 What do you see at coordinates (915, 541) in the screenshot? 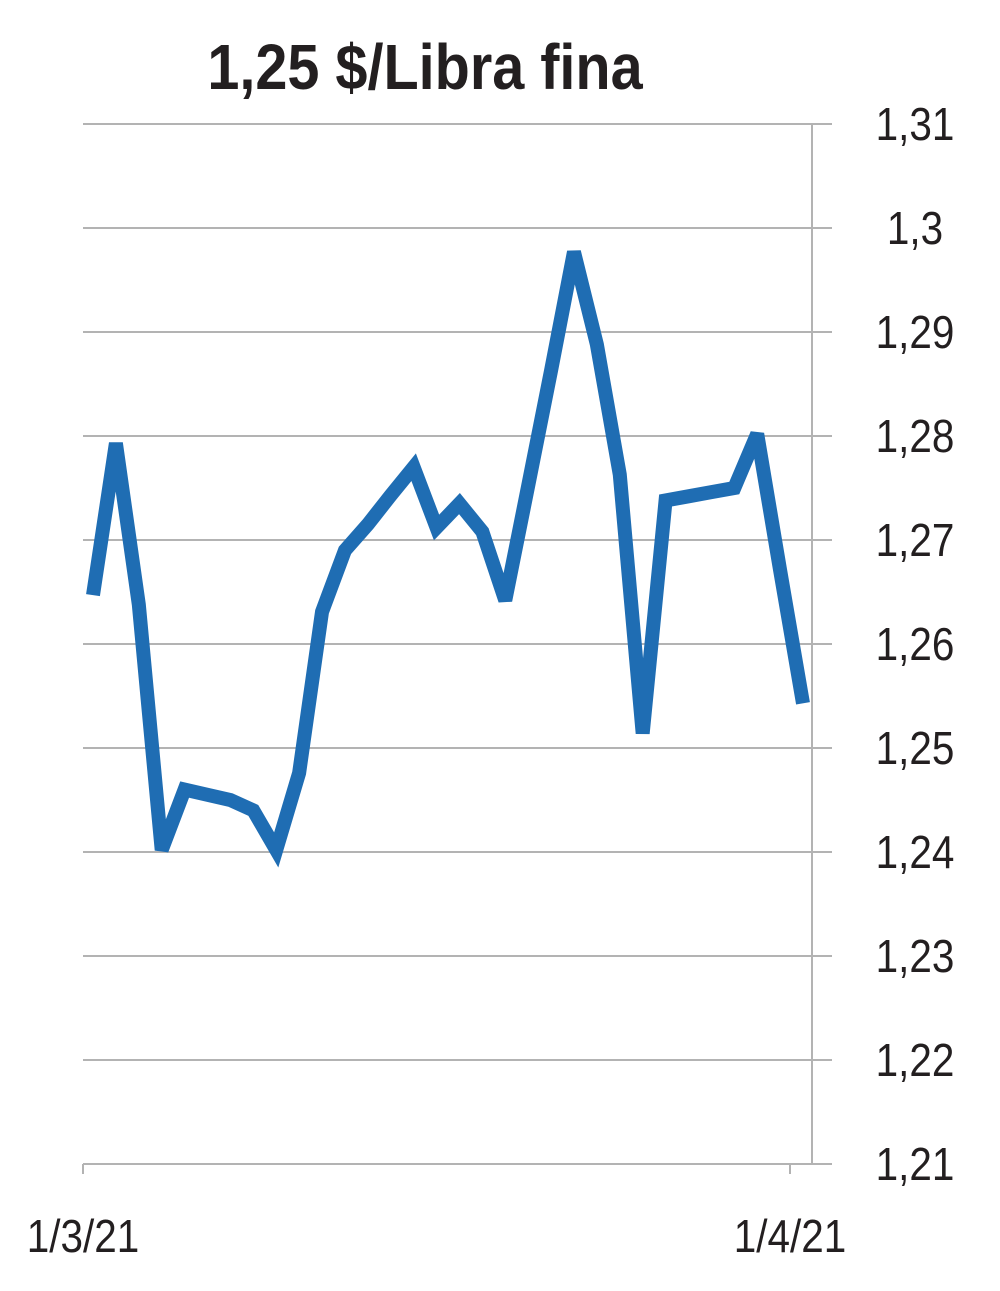
I see `y-tick-label: 1,27` at bounding box center [915, 541].